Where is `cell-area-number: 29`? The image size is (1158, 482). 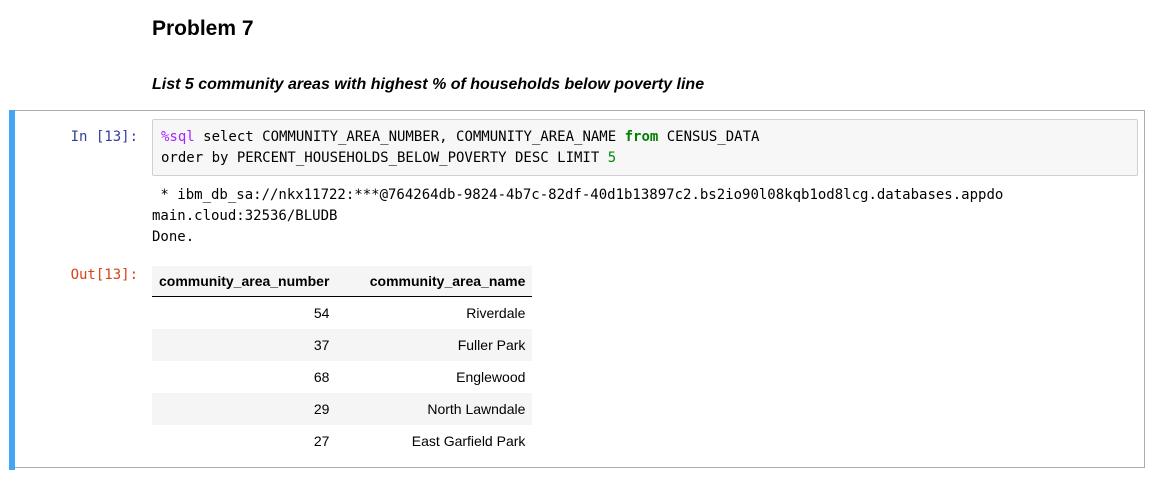 cell-area-number: 29 is located at coordinates (244, 408).